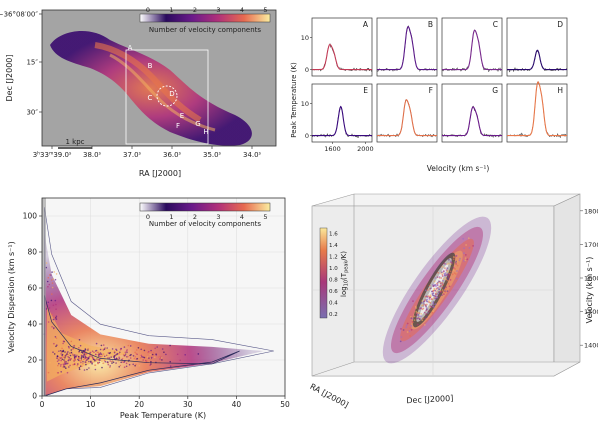  Describe the element at coordinates (195, 217) in the screenshot. I see `dispersion-colorbar-tick: 2` at that location.